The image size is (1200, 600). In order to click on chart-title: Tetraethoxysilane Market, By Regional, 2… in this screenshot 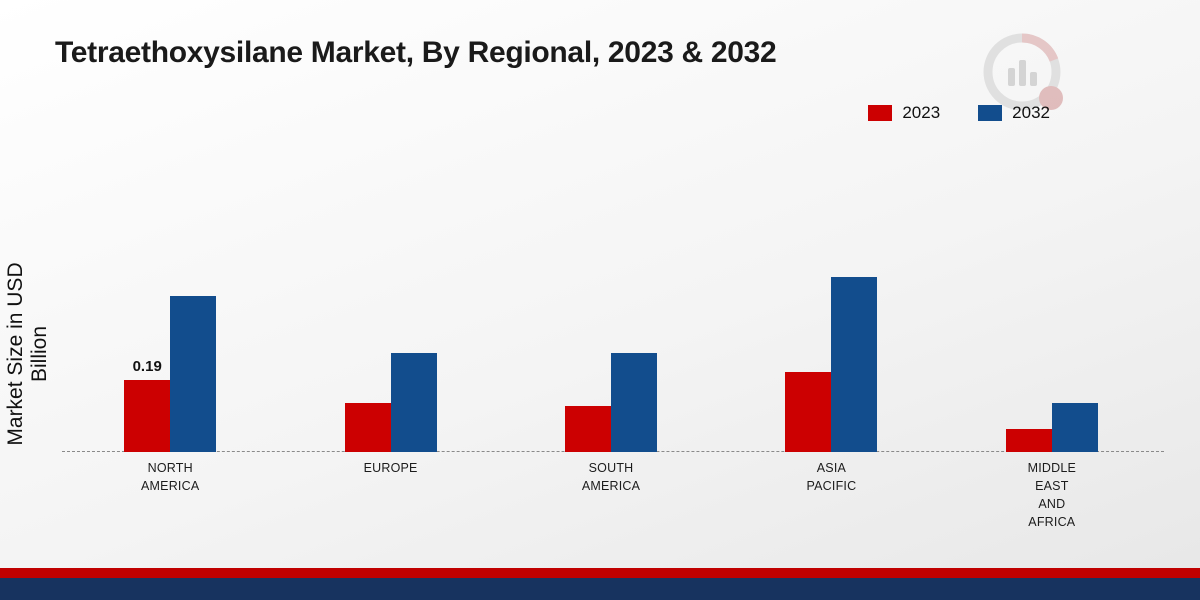, I will do `click(416, 52)`.